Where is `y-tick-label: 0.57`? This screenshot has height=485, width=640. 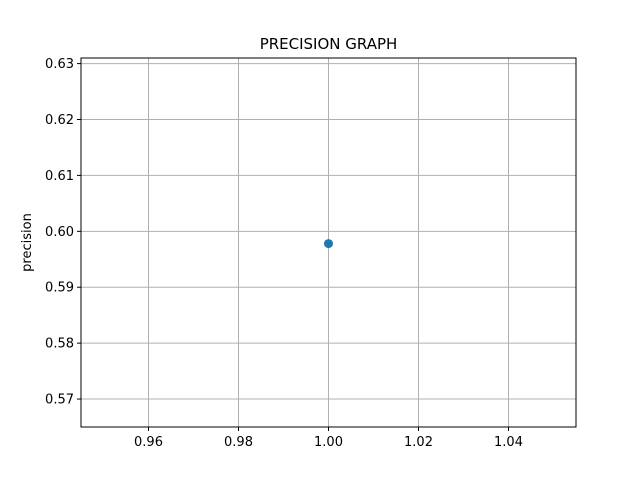 y-tick-label: 0.57 is located at coordinates (59, 400).